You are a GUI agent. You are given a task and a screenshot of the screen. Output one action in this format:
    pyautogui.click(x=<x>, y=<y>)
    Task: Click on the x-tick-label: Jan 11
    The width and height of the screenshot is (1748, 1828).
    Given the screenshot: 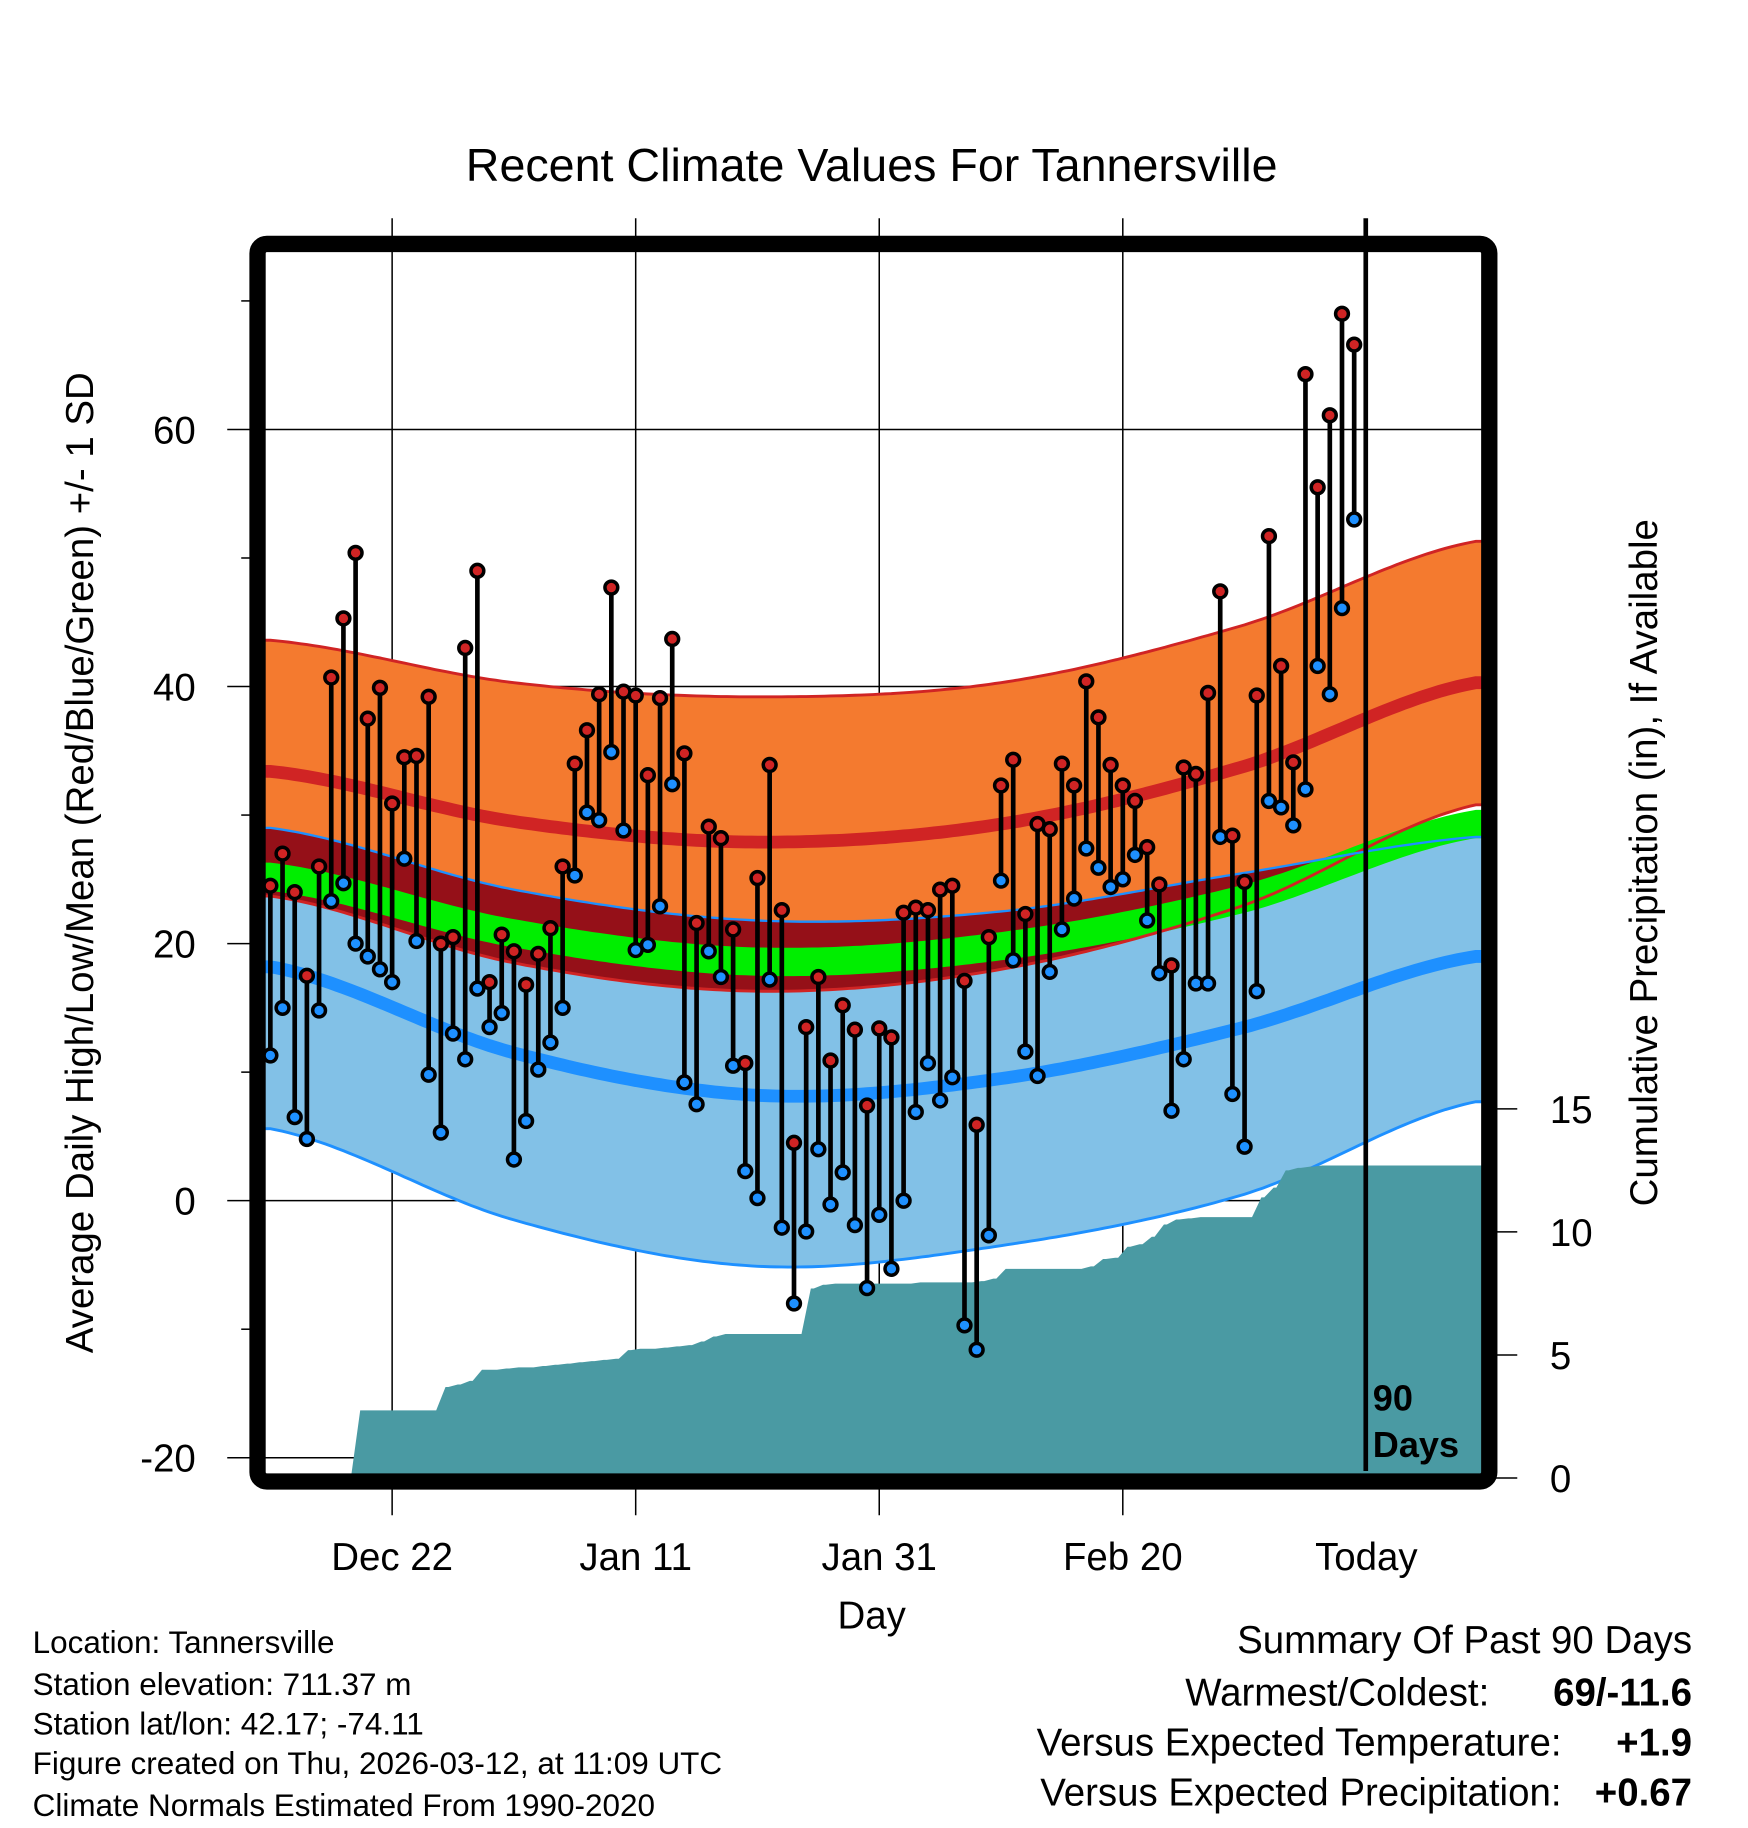 What is the action you would take?
    pyautogui.click(x=635, y=1557)
    